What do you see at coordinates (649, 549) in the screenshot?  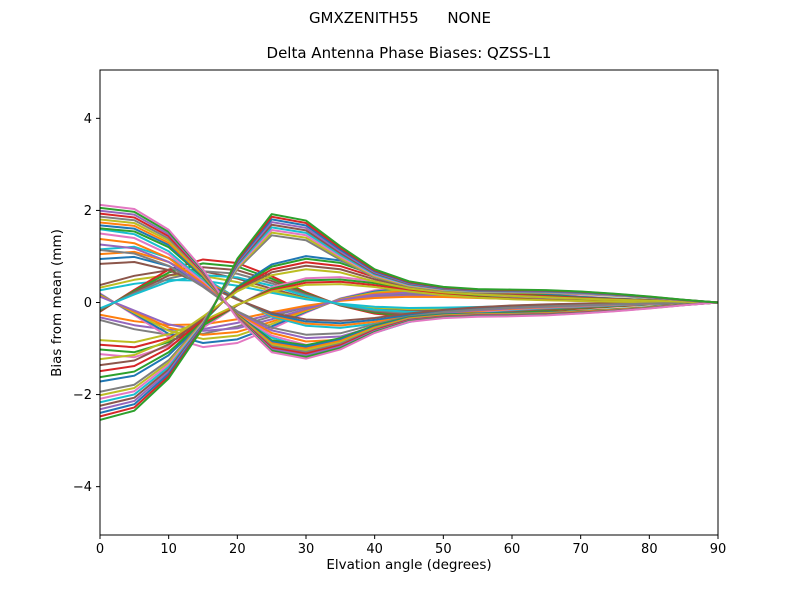 I see `x-tick-label: 80` at bounding box center [649, 549].